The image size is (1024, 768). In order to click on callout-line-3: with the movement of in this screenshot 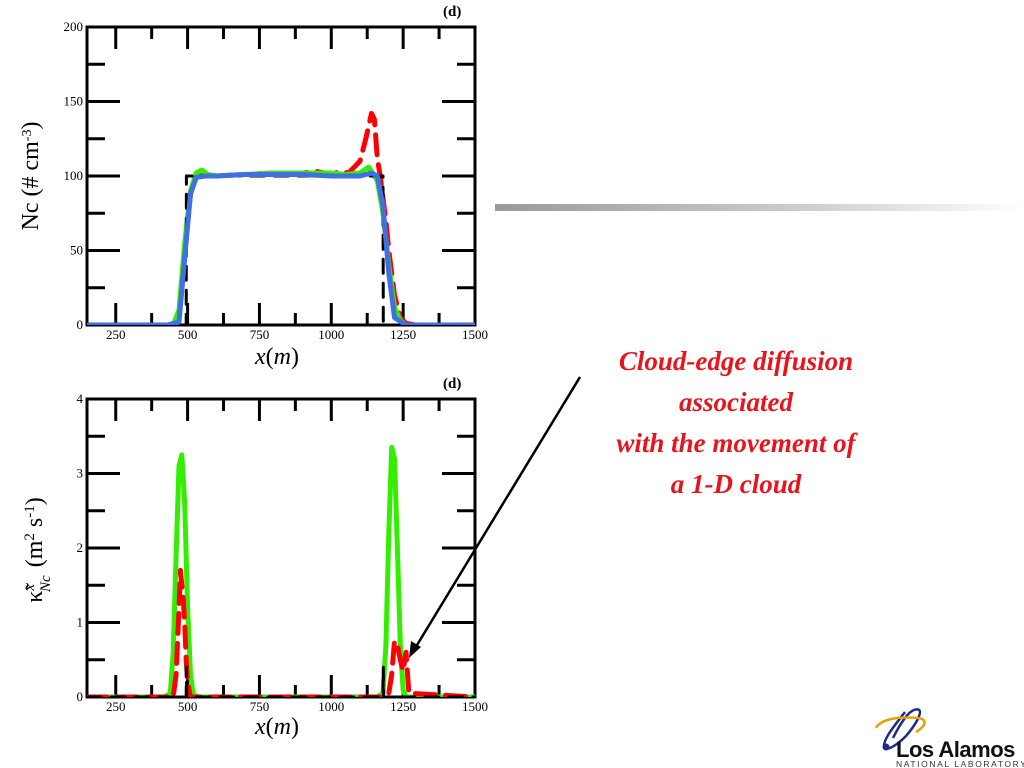, I will do `click(737, 443)`.